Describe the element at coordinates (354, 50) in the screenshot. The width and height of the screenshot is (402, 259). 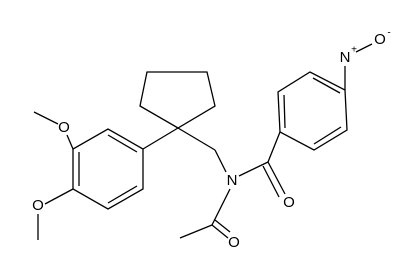
I see `charge: +` at that location.